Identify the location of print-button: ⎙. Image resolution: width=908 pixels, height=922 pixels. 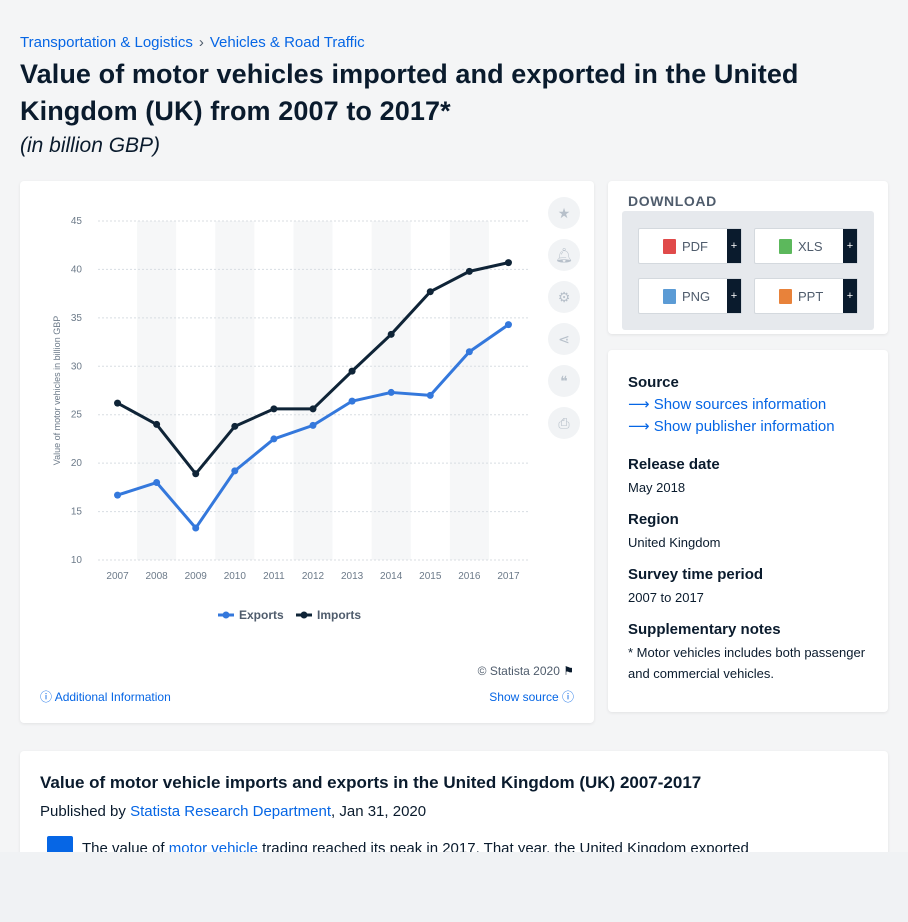
(564, 423).